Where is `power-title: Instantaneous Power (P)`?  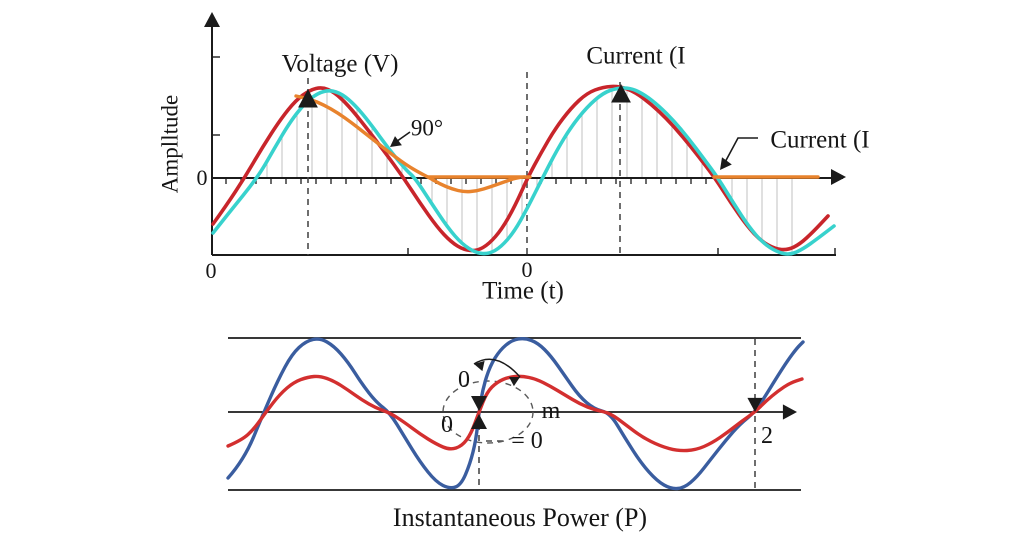
power-title: Instantaneous Power (P) is located at coordinates (520, 517).